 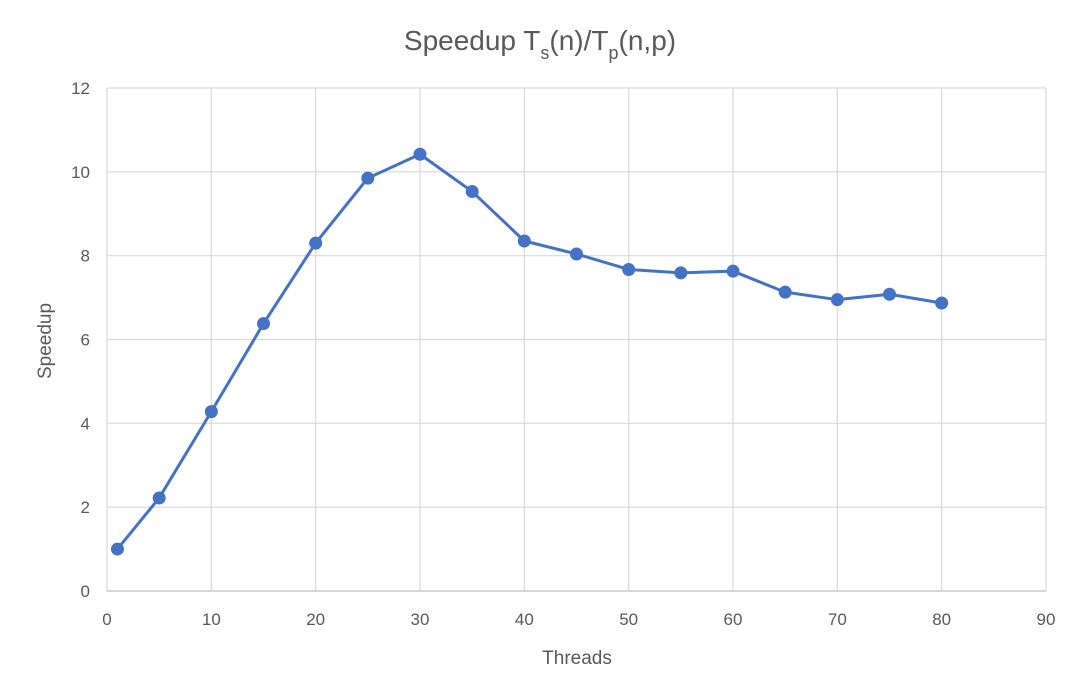 I want to click on x-tick-label: 70, so click(x=837, y=619).